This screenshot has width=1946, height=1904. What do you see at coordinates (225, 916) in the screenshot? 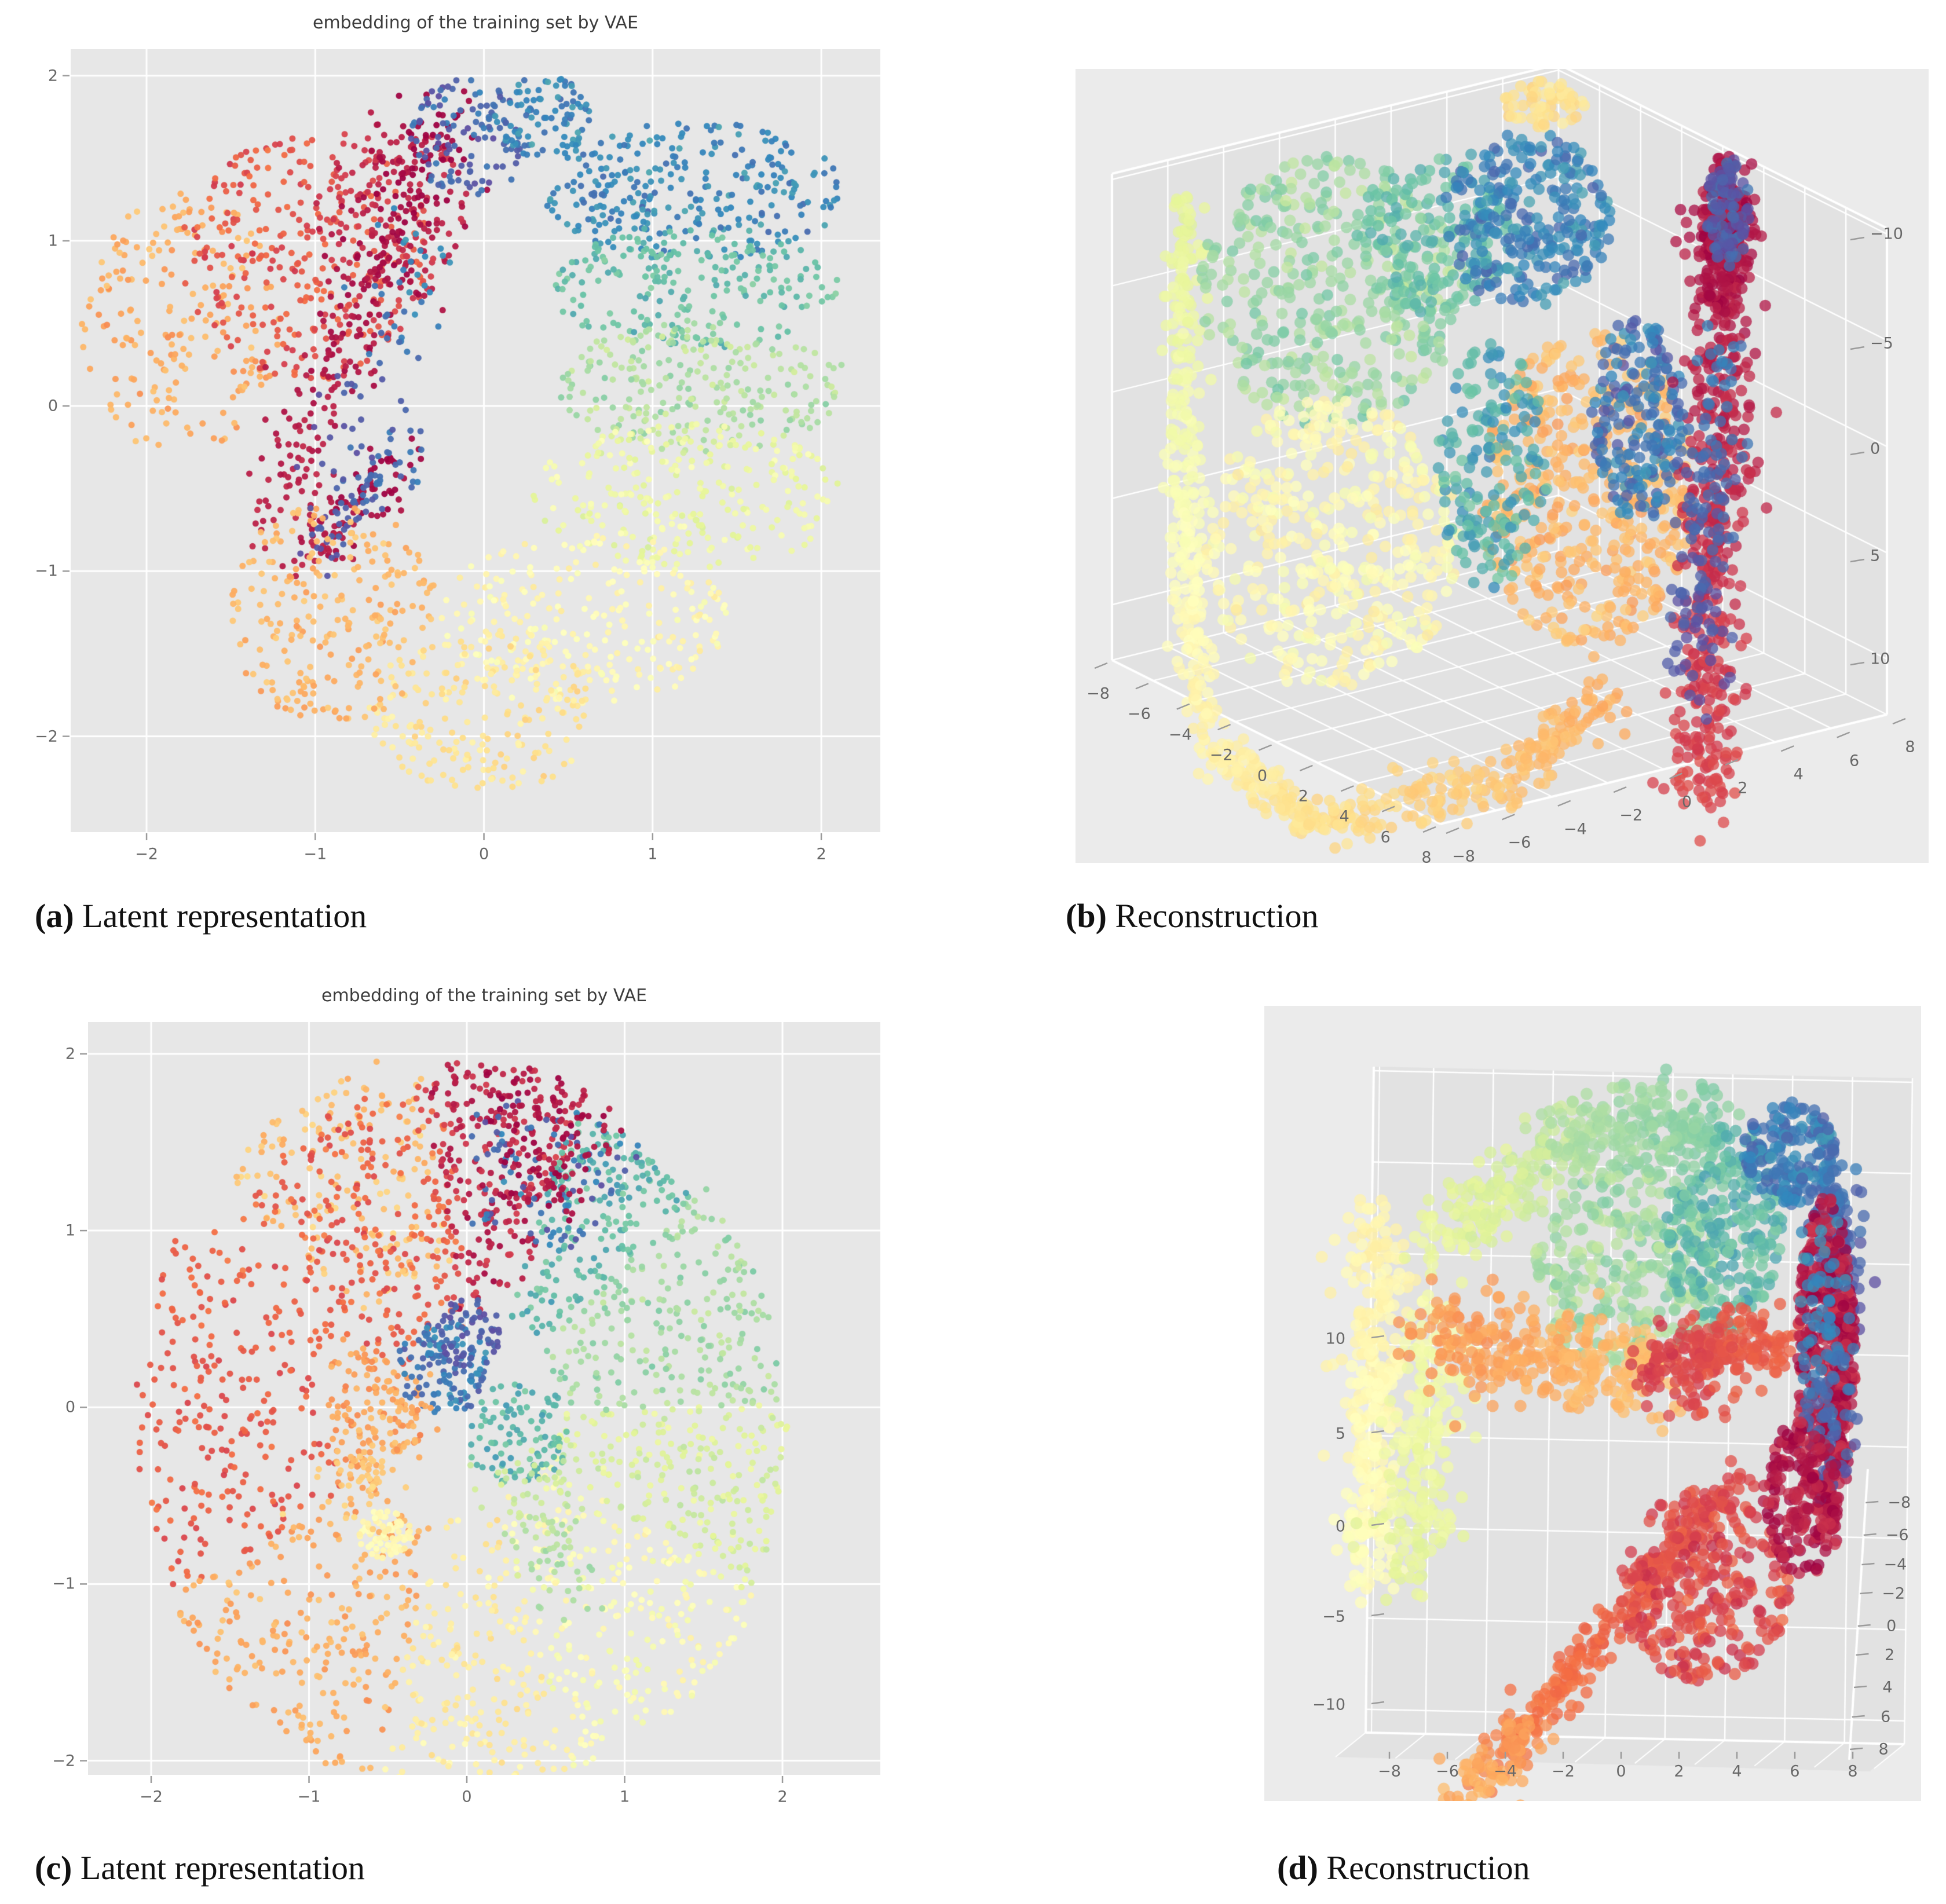
I see `caption-a-text: Latent representation` at bounding box center [225, 916].